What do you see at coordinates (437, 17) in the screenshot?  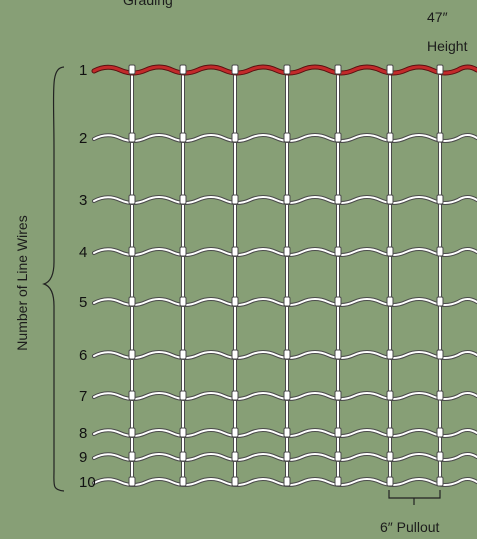 I see `height-value-label: 47″` at bounding box center [437, 17].